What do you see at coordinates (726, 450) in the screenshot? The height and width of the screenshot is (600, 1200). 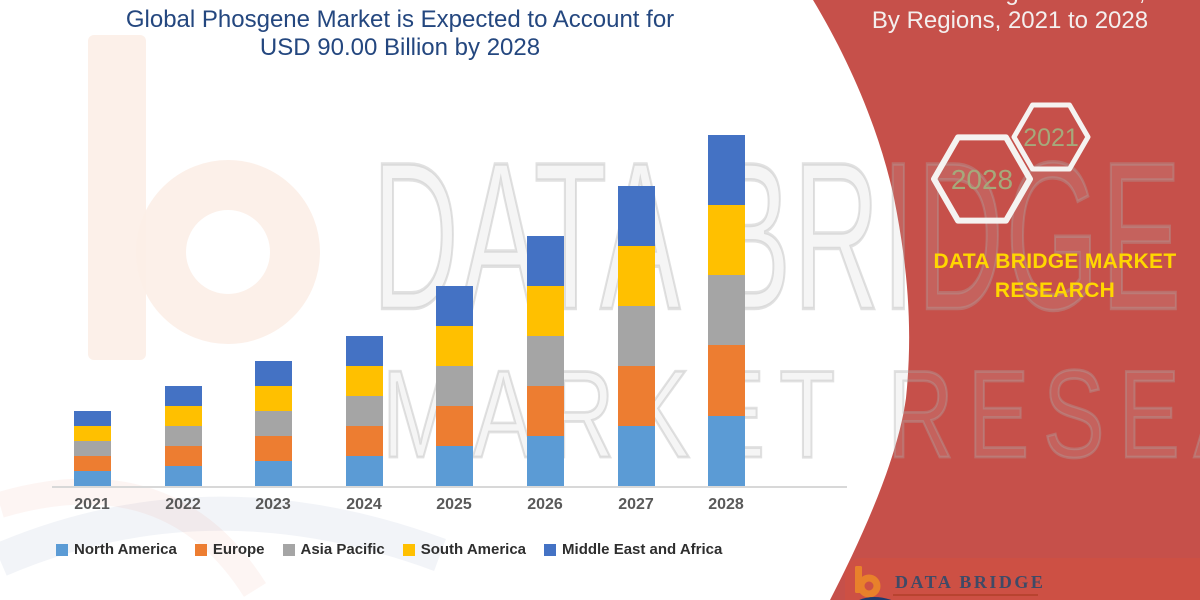 I see `bar-segment-north-america-2028` at bounding box center [726, 450].